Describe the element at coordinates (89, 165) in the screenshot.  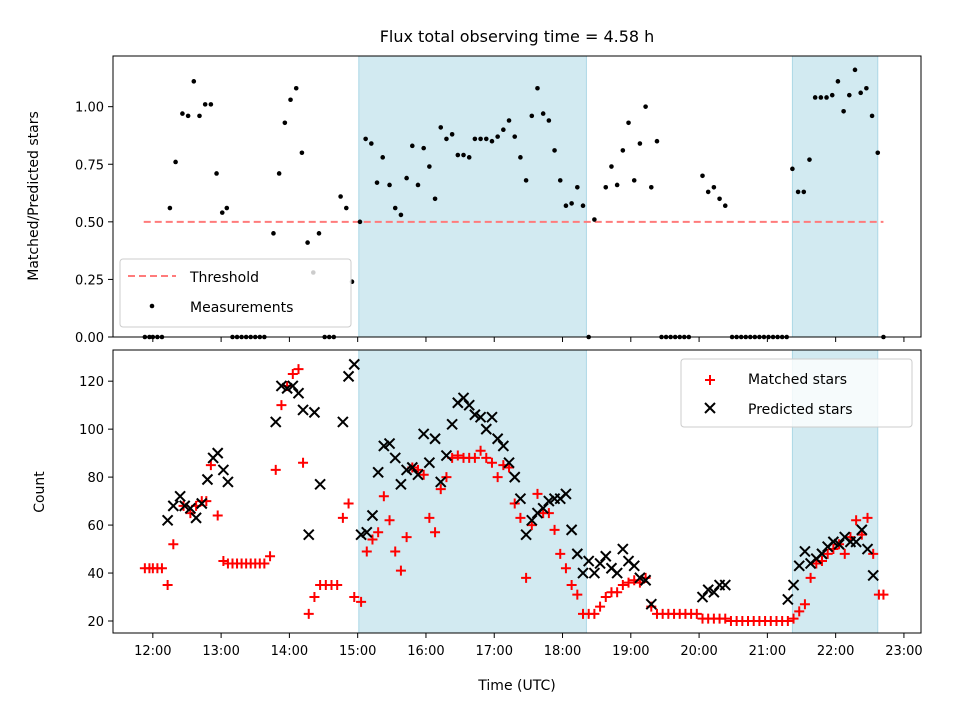
I see `top-y-tick-label: 0.75` at that location.